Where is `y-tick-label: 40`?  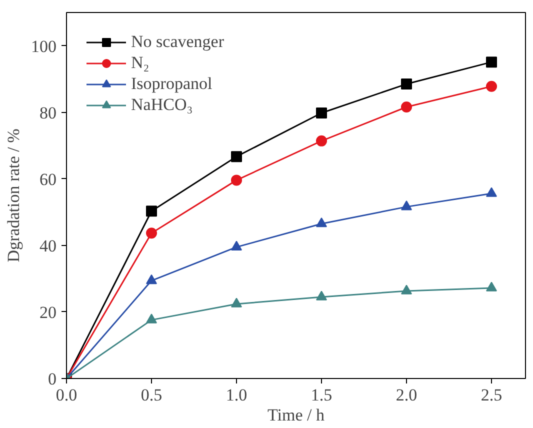 y-tick-label: 40 is located at coordinates (48, 246).